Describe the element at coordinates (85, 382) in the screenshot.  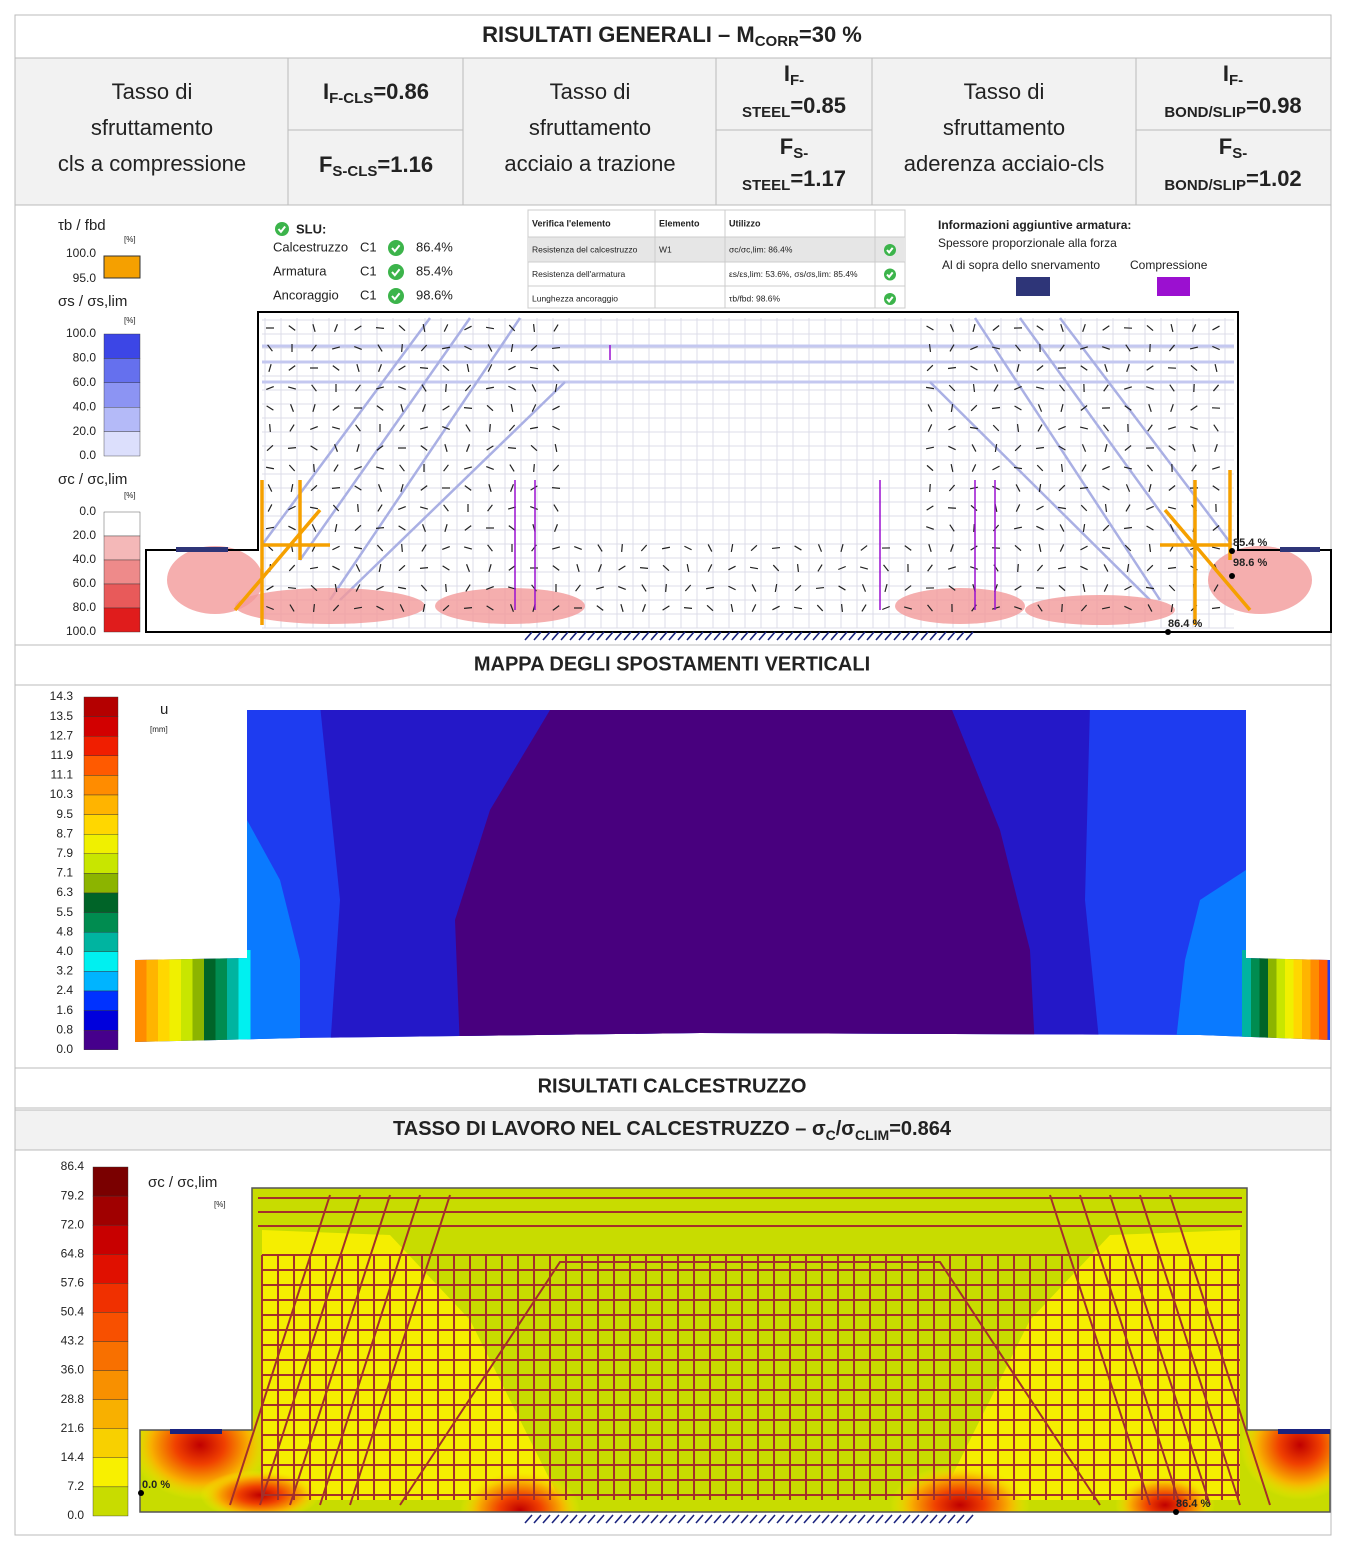
I see `legend-tick-label: 60.0` at that location.